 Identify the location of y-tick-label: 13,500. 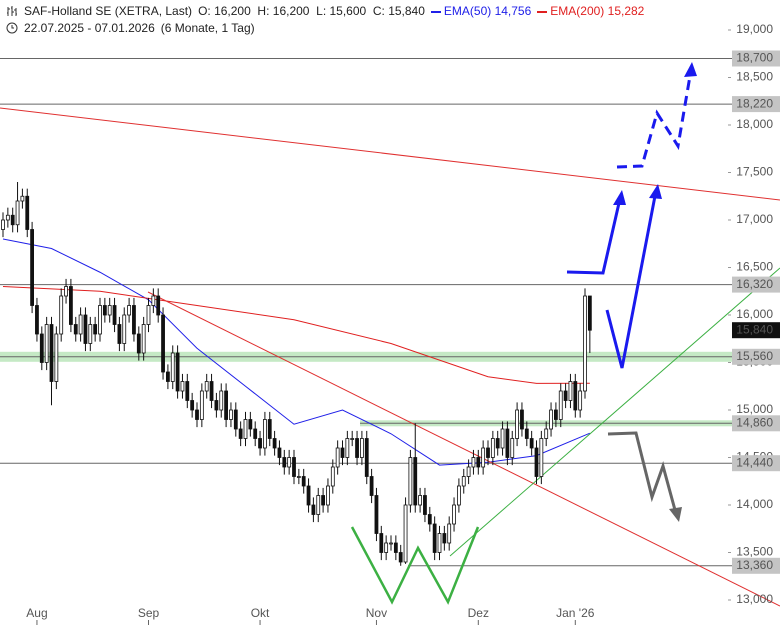
(754, 552).